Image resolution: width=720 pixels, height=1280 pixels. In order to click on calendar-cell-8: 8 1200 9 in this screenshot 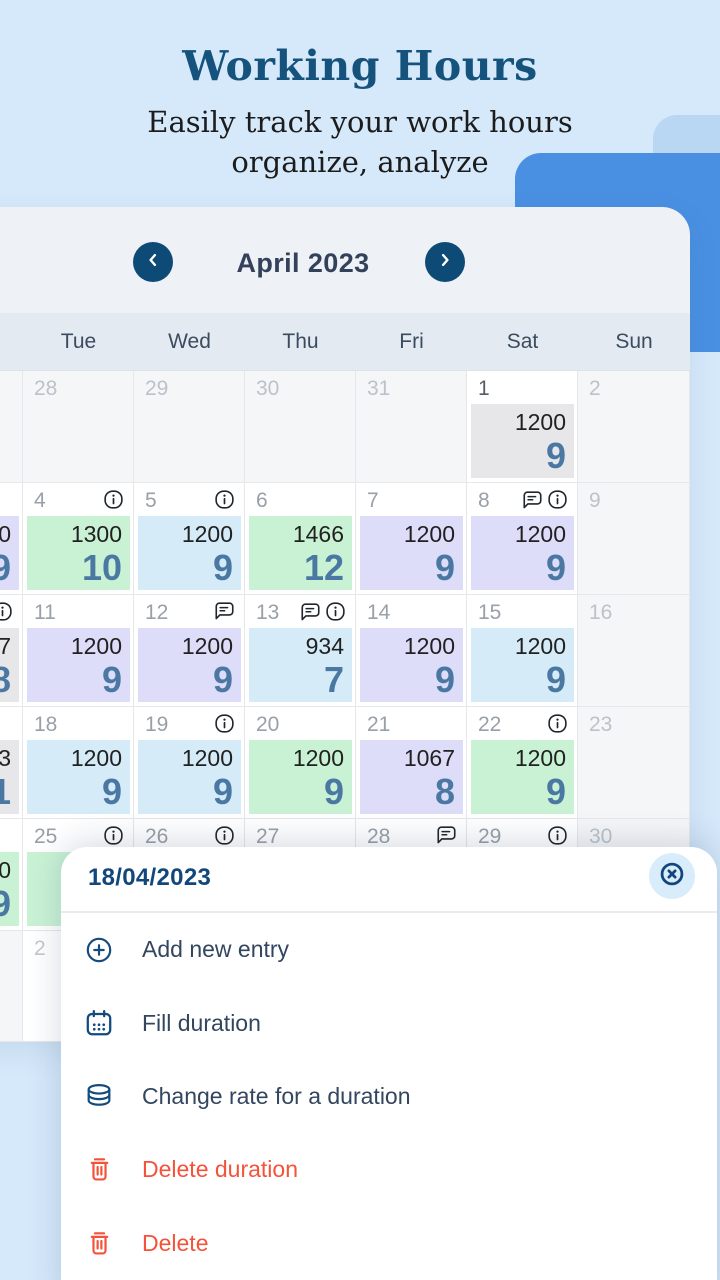, I will do `click(522, 539)`.